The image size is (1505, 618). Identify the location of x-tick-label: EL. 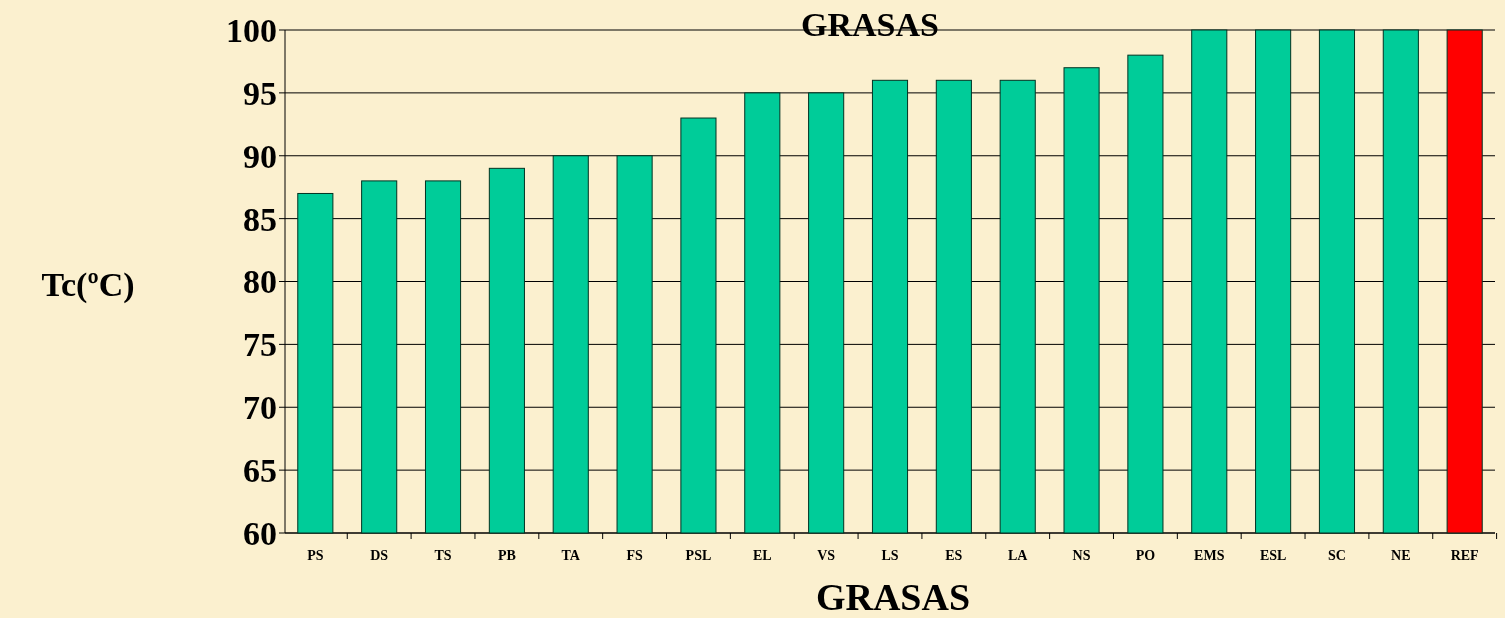
(762, 555).